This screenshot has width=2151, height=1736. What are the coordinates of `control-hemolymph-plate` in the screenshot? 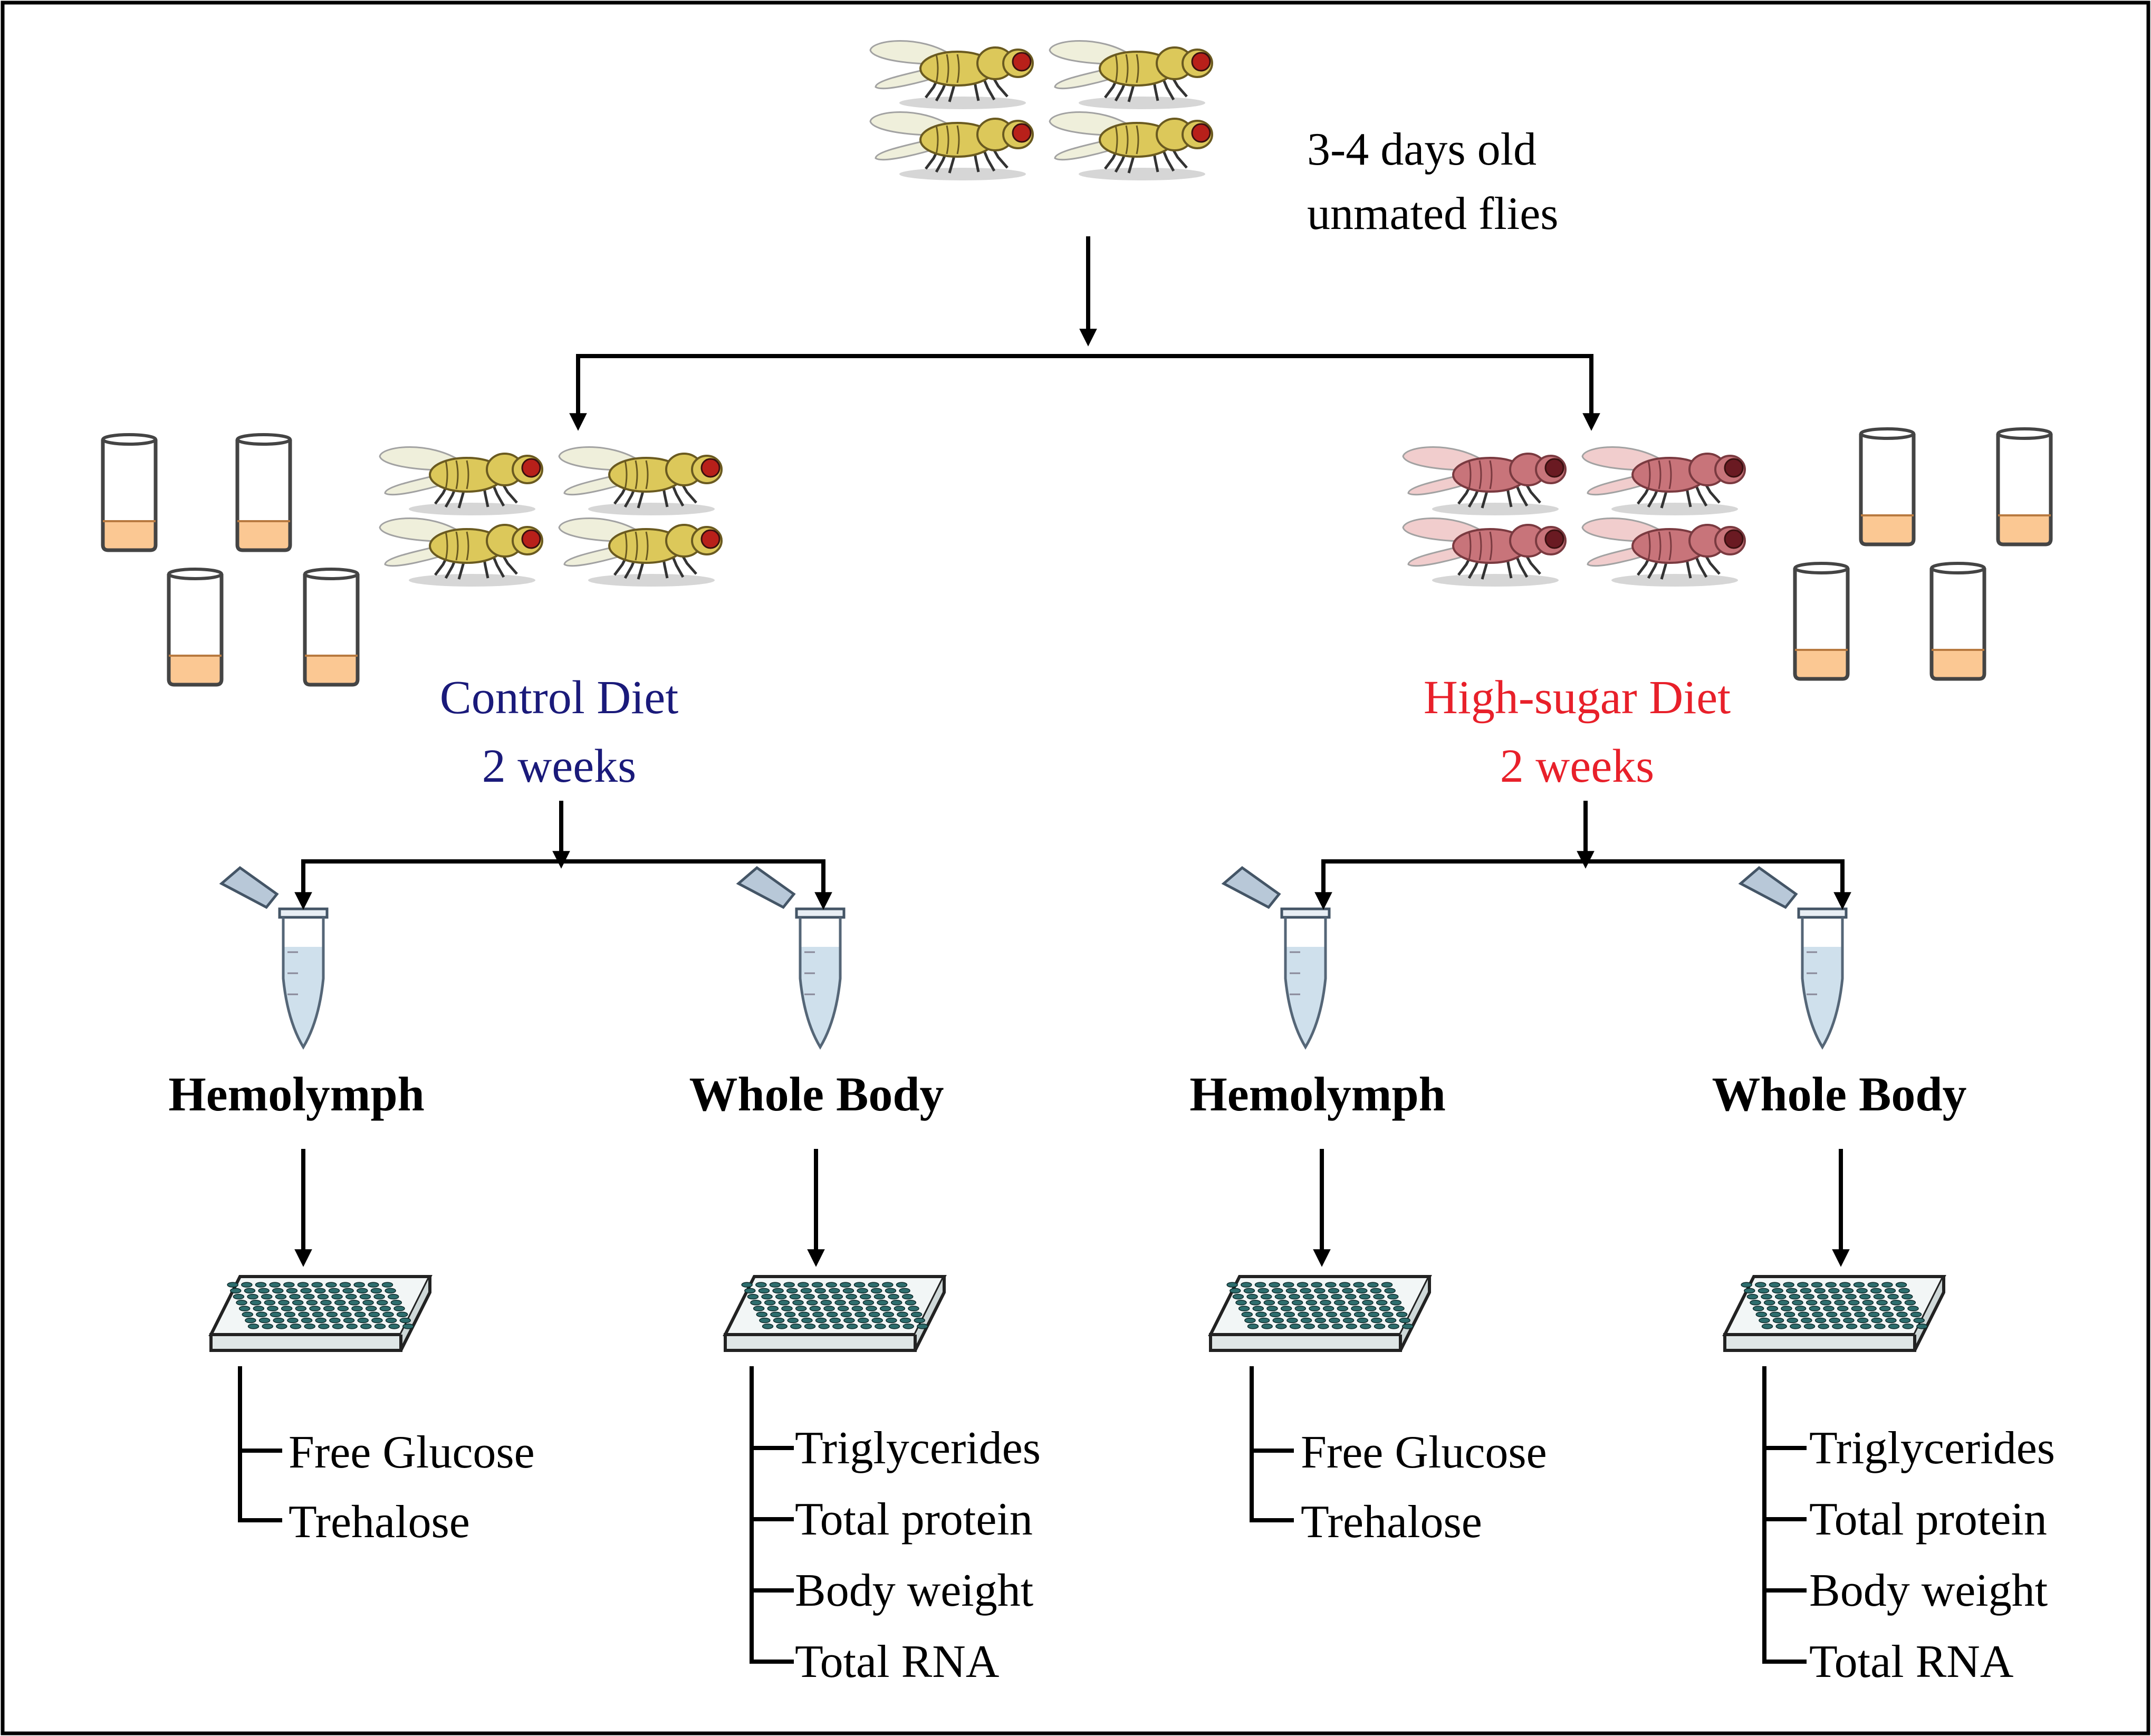 It's located at (320, 1313).